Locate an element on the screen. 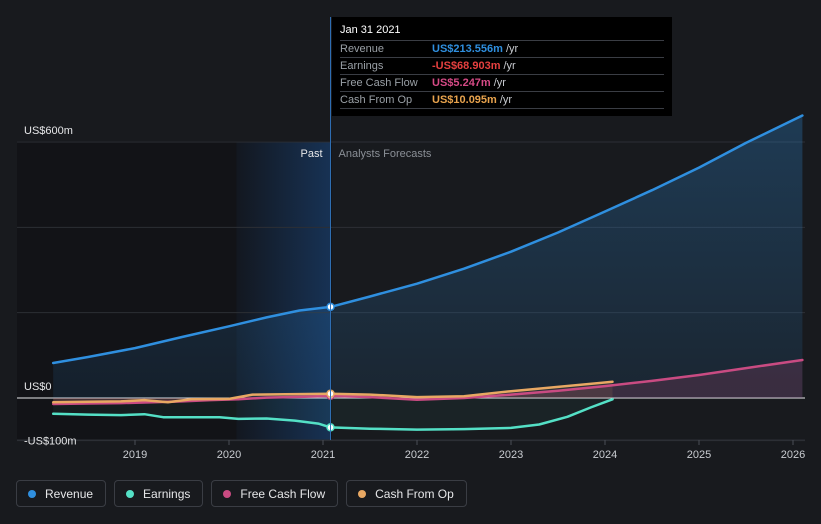 Image resolution: width=821 pixels, height=524 pixels. legend-label: Earnings is located at coordinates (167, 493).